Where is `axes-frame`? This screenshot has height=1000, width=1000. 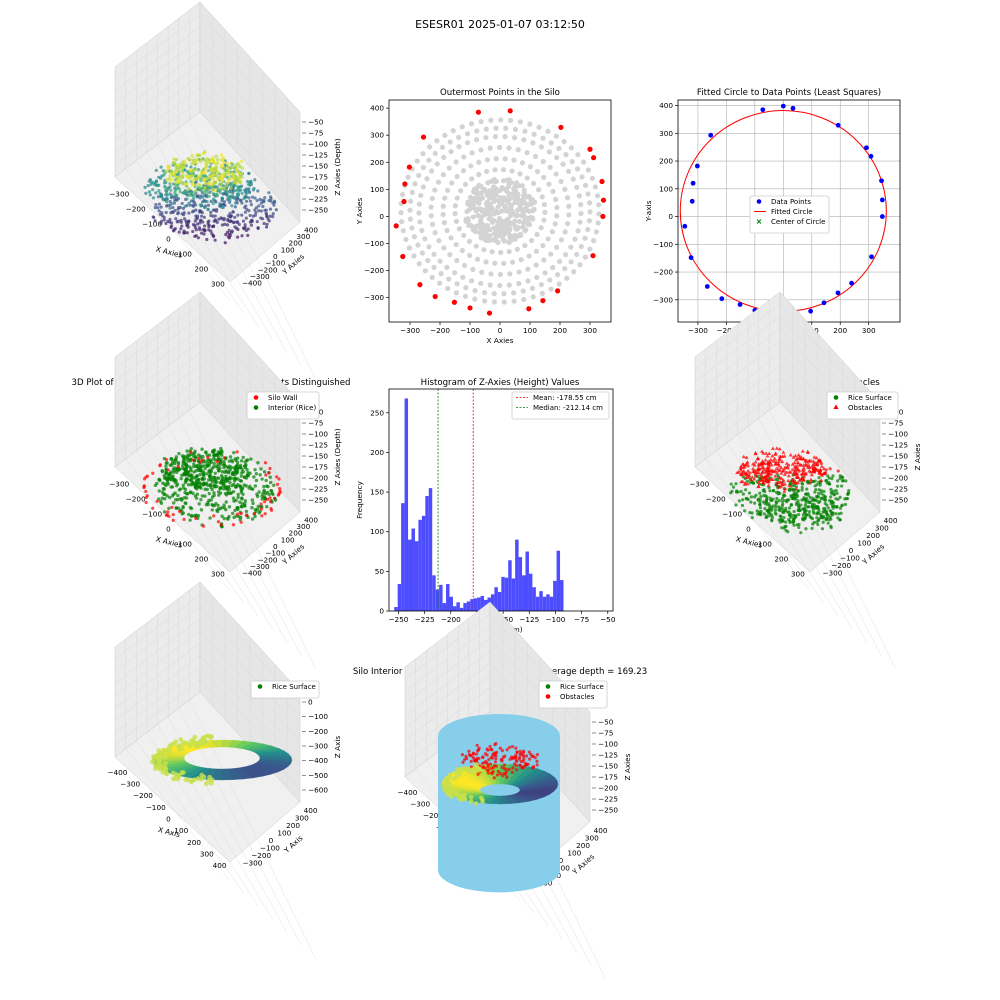 axes-frame is located at coordinates (501, 500).